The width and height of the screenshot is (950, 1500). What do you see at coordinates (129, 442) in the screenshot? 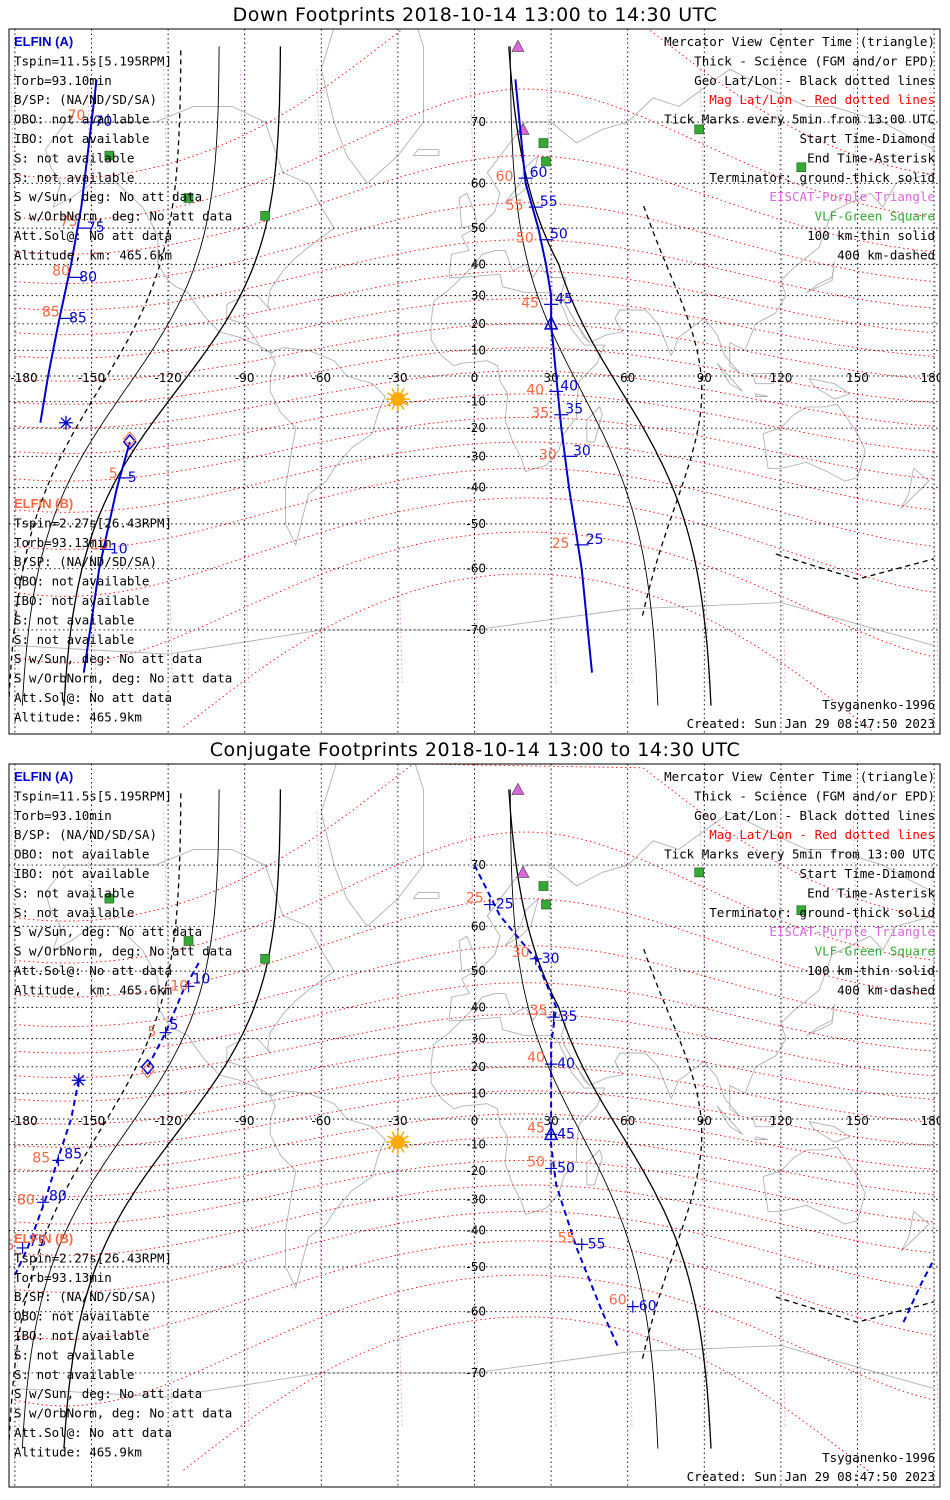
I see `start-diamond-icon` at bounding box center [129, 442].